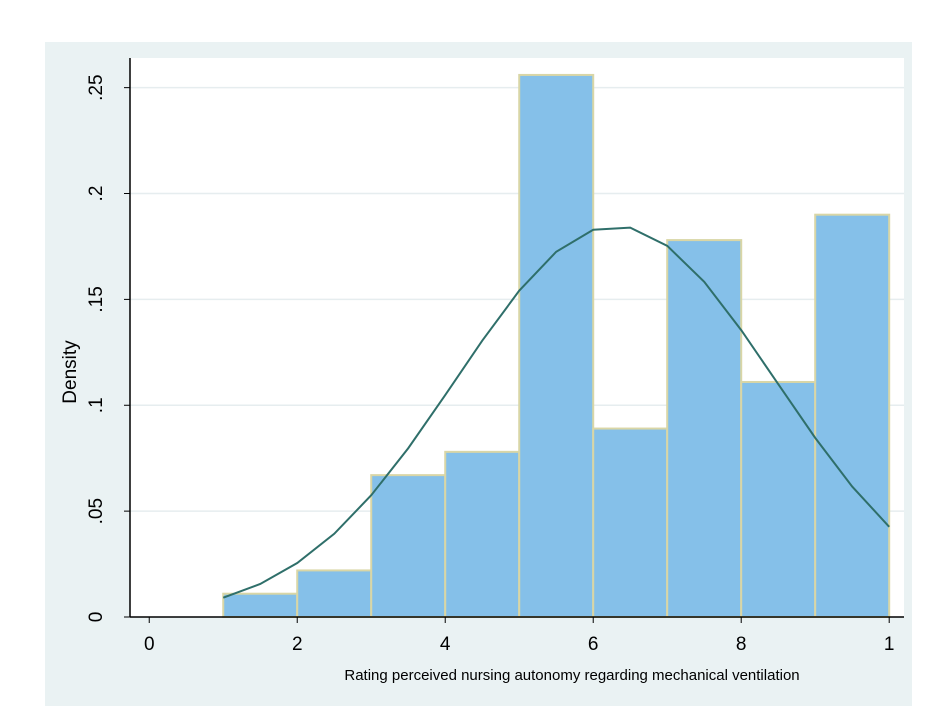 This screenshot has width=934, height=716. I want to click on y-tick-label: 0, so click(96, 617).